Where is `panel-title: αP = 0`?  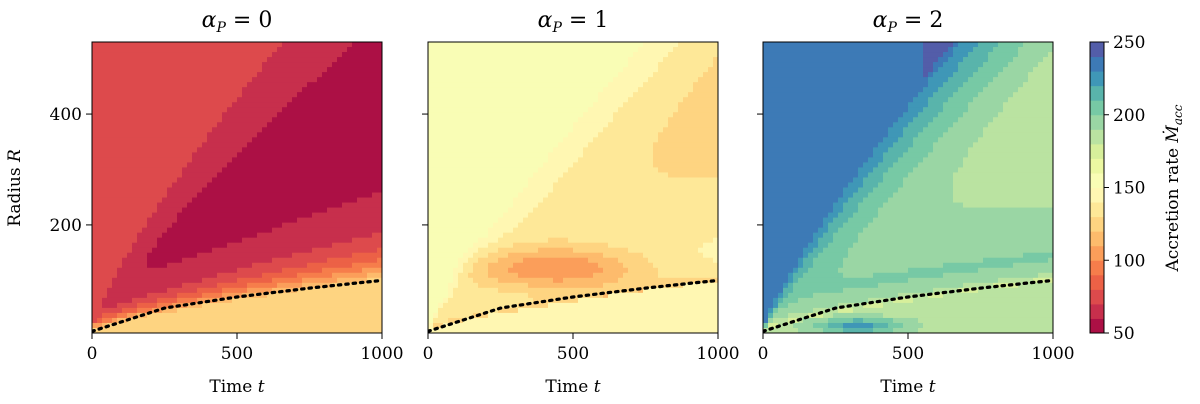
panel-title: αP = 0 is located at coordinates (237, 22).